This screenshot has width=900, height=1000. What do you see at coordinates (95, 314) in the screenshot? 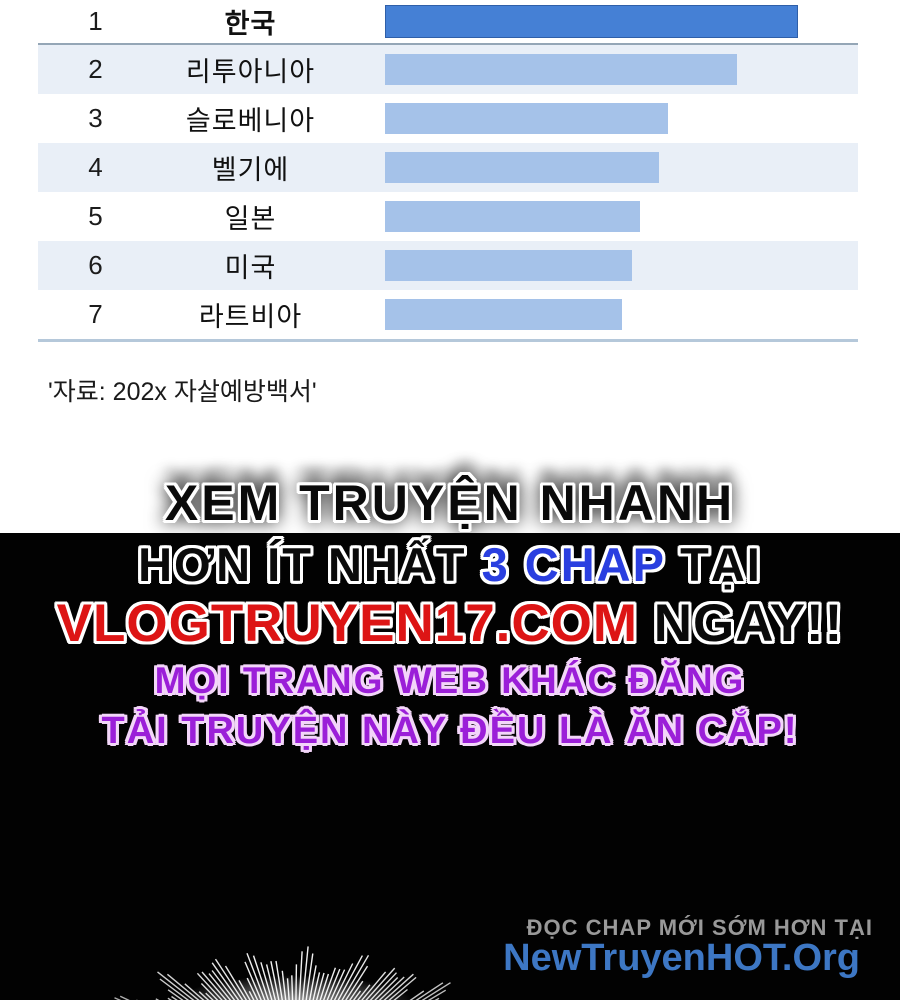
I see `rank-cell: 7` at bounding box center [95, 314].